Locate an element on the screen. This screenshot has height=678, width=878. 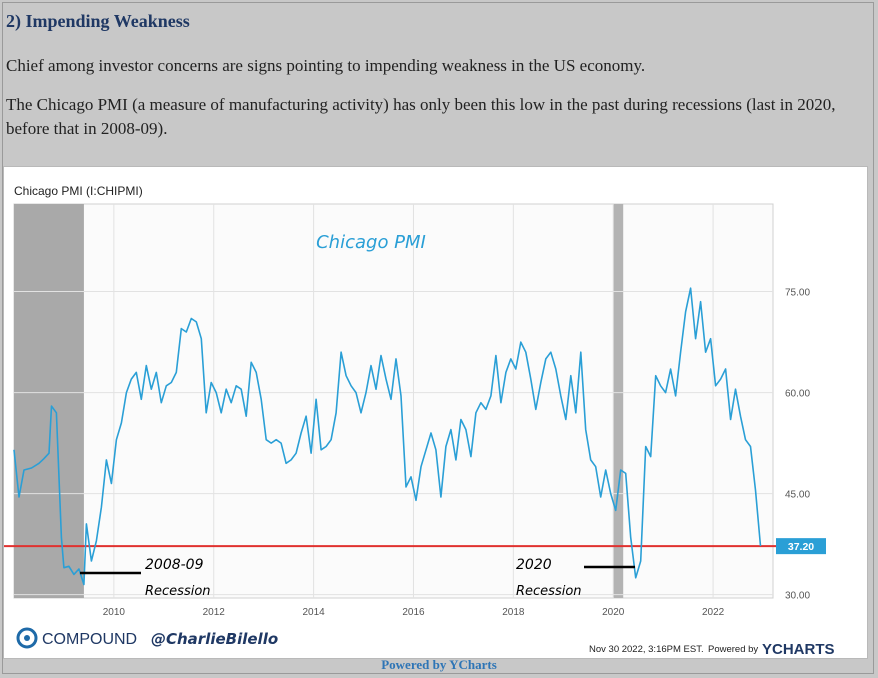
x-tick-label: 2022 is located at coordinates (713, 612).